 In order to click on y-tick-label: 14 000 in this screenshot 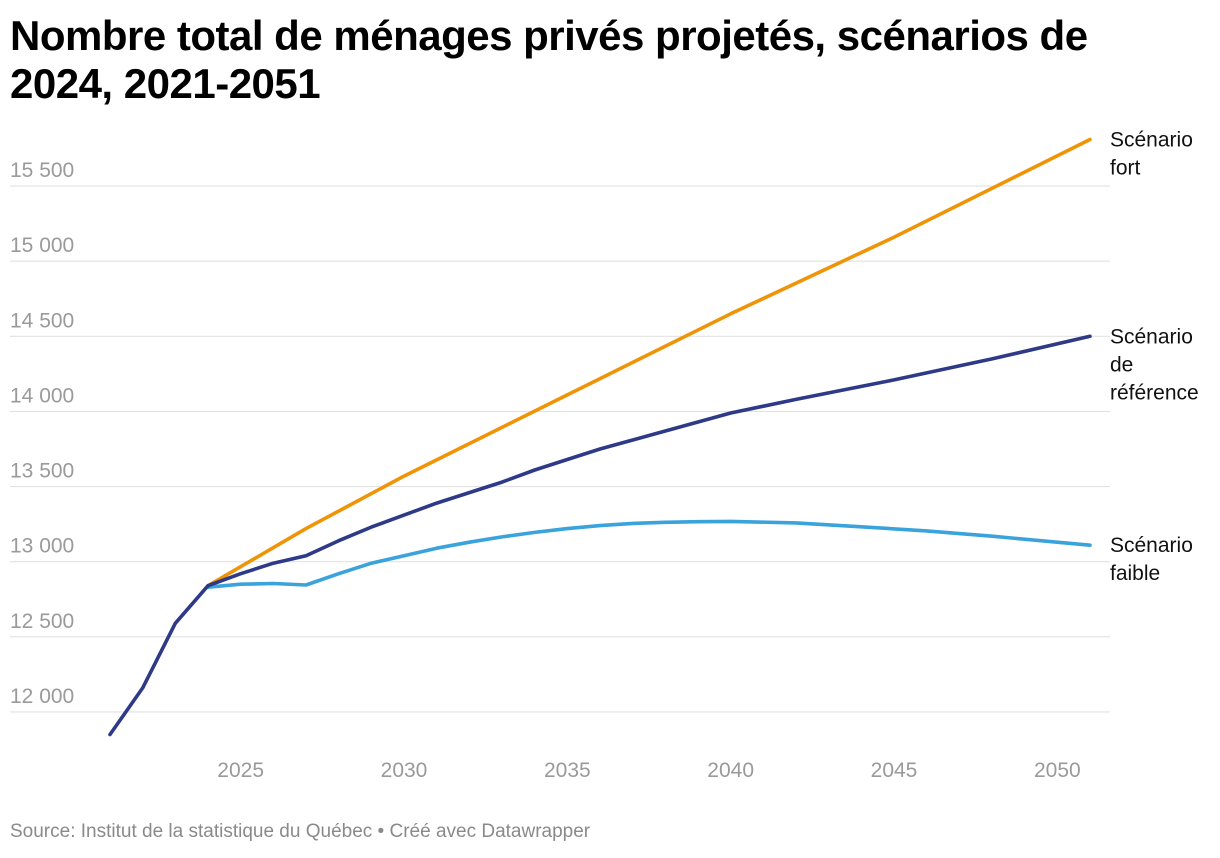, I will do `click(42, 395)`.